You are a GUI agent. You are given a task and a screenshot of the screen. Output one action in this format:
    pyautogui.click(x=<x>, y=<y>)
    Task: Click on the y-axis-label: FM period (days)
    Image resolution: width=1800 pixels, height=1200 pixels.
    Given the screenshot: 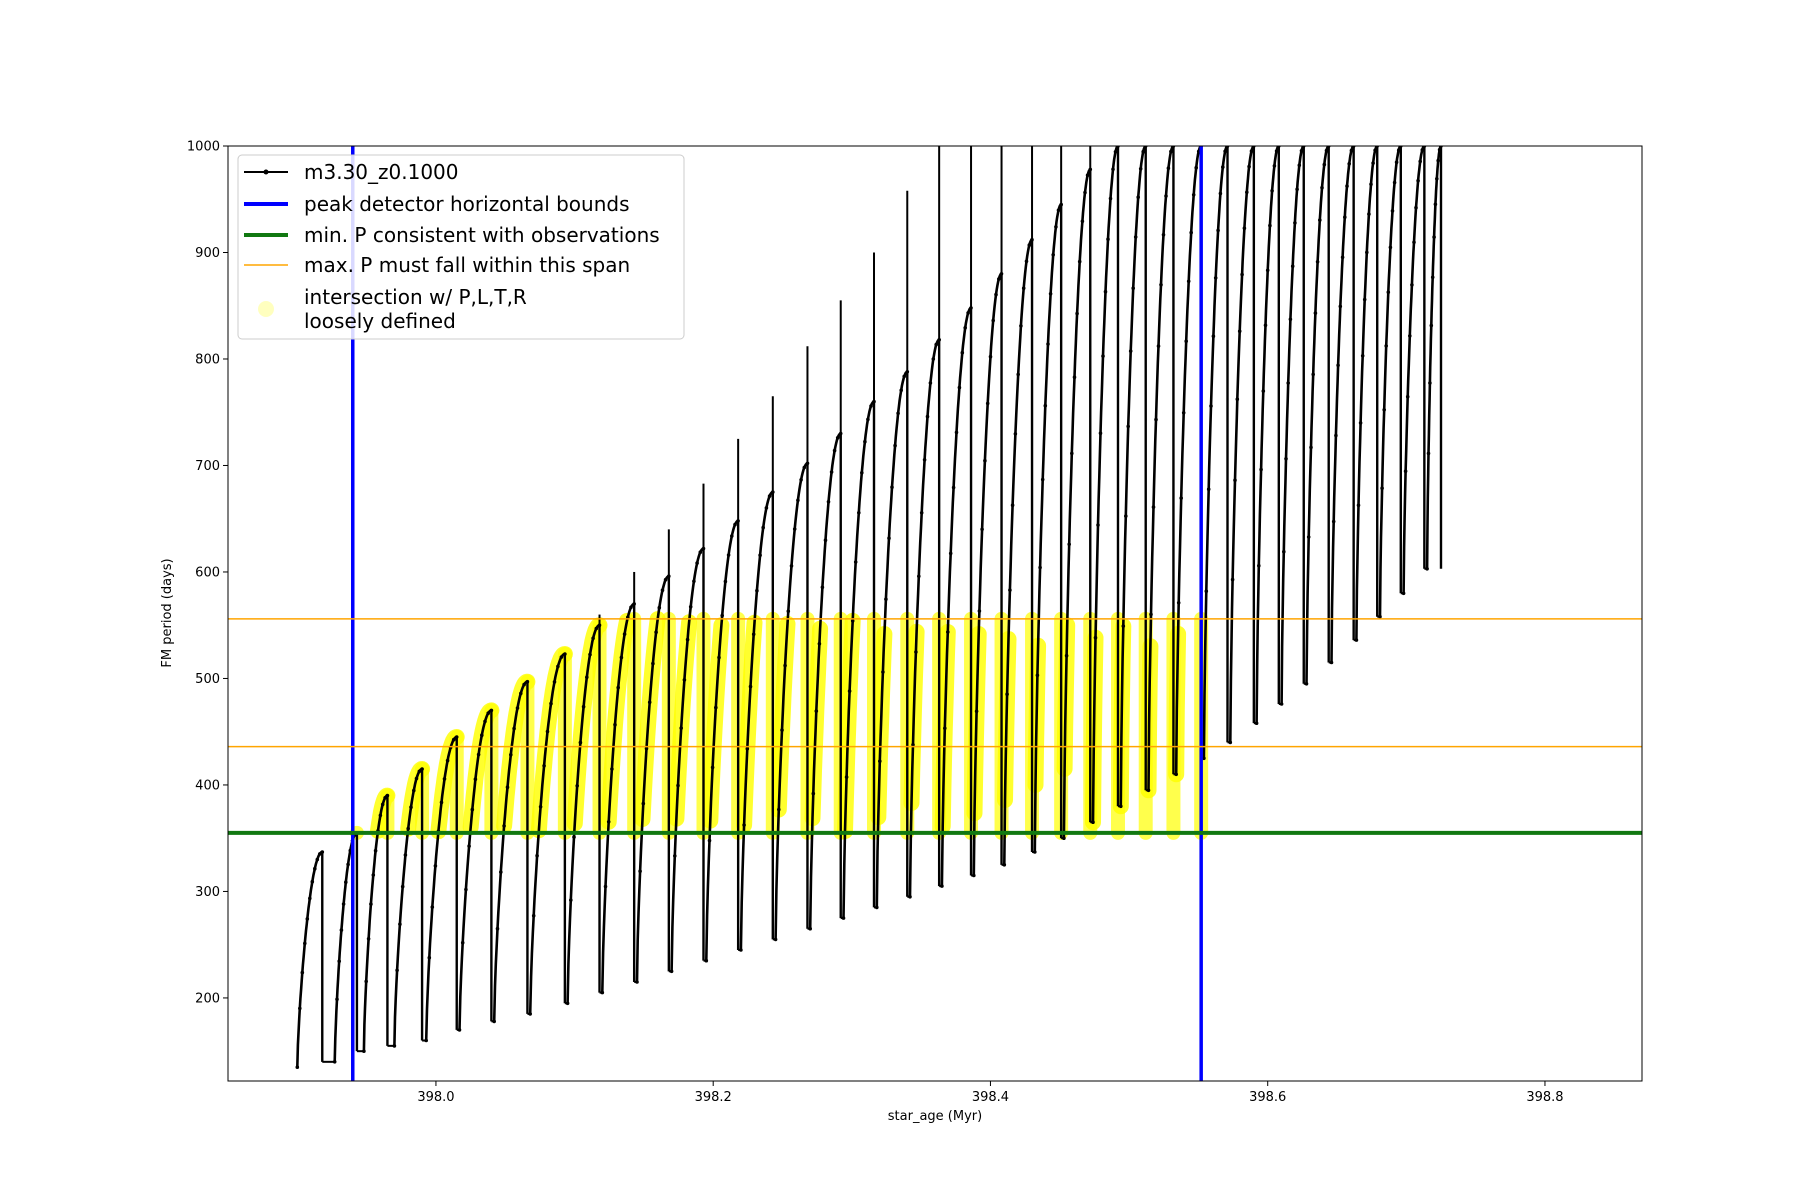 What is the action you would take?
    pyautogui.click(x=167, y=612)
    